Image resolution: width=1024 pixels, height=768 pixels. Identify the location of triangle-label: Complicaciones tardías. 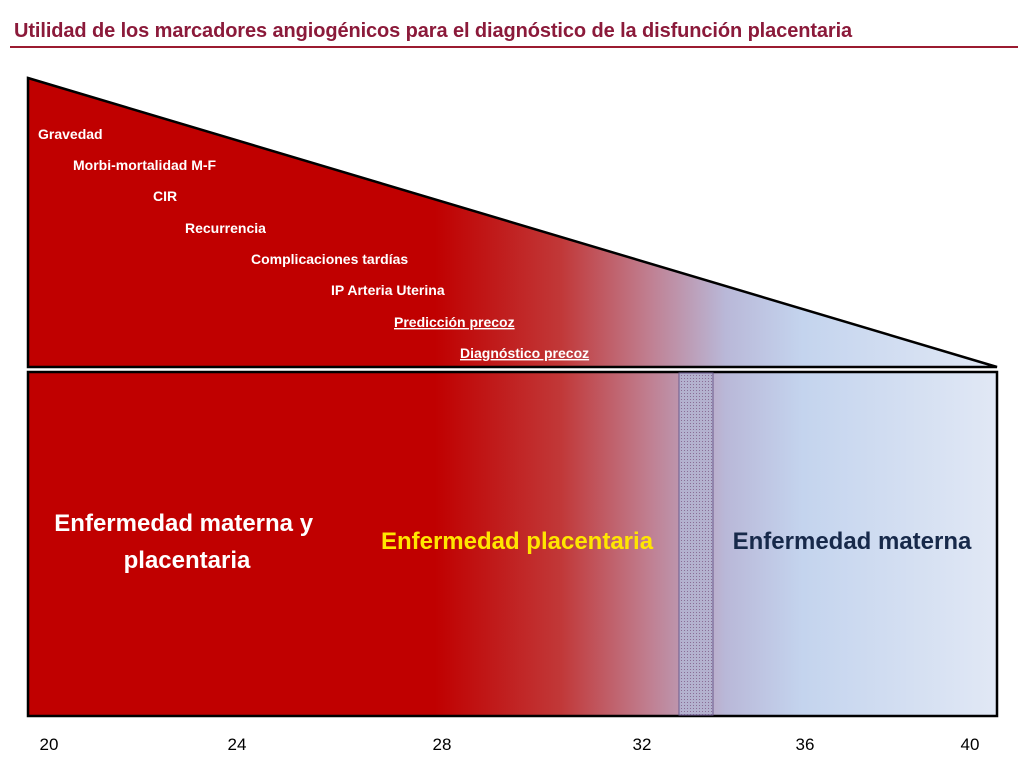
(329, 259).